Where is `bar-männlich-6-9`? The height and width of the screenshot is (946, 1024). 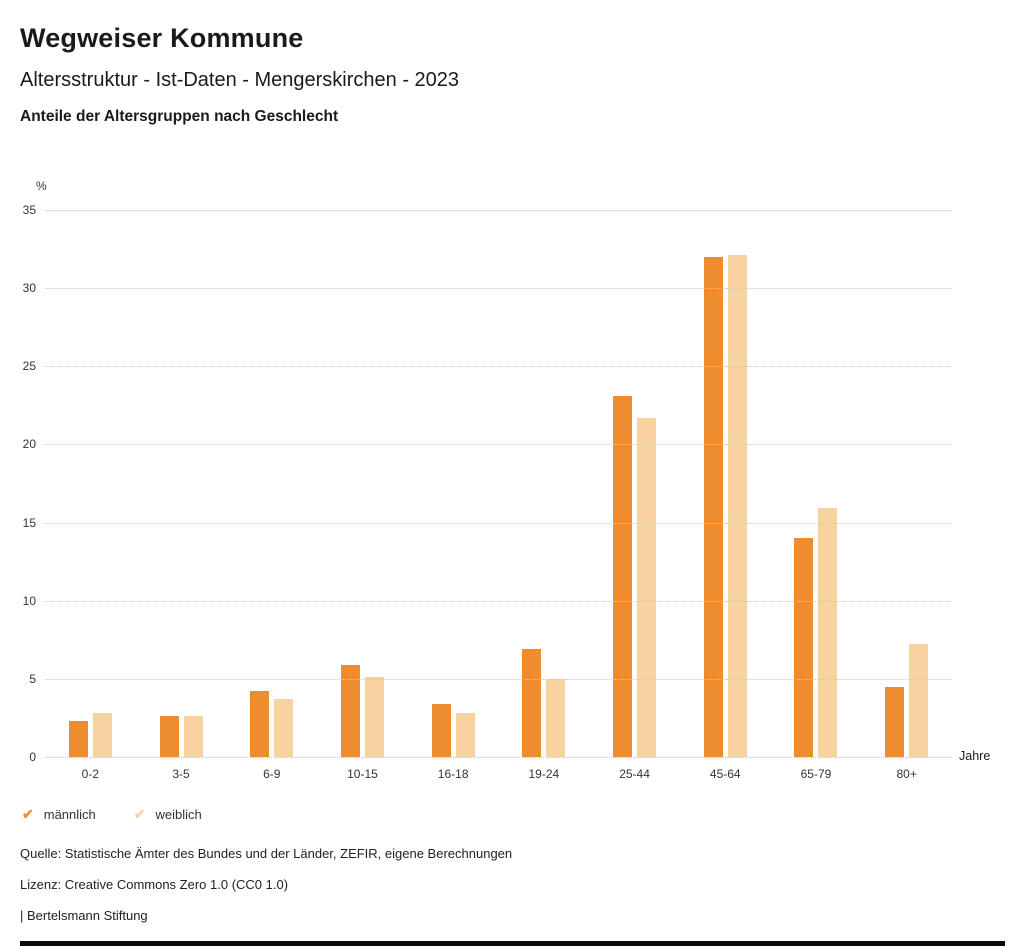 bar-männlich-6-9 is located at coordinates (260, 724).